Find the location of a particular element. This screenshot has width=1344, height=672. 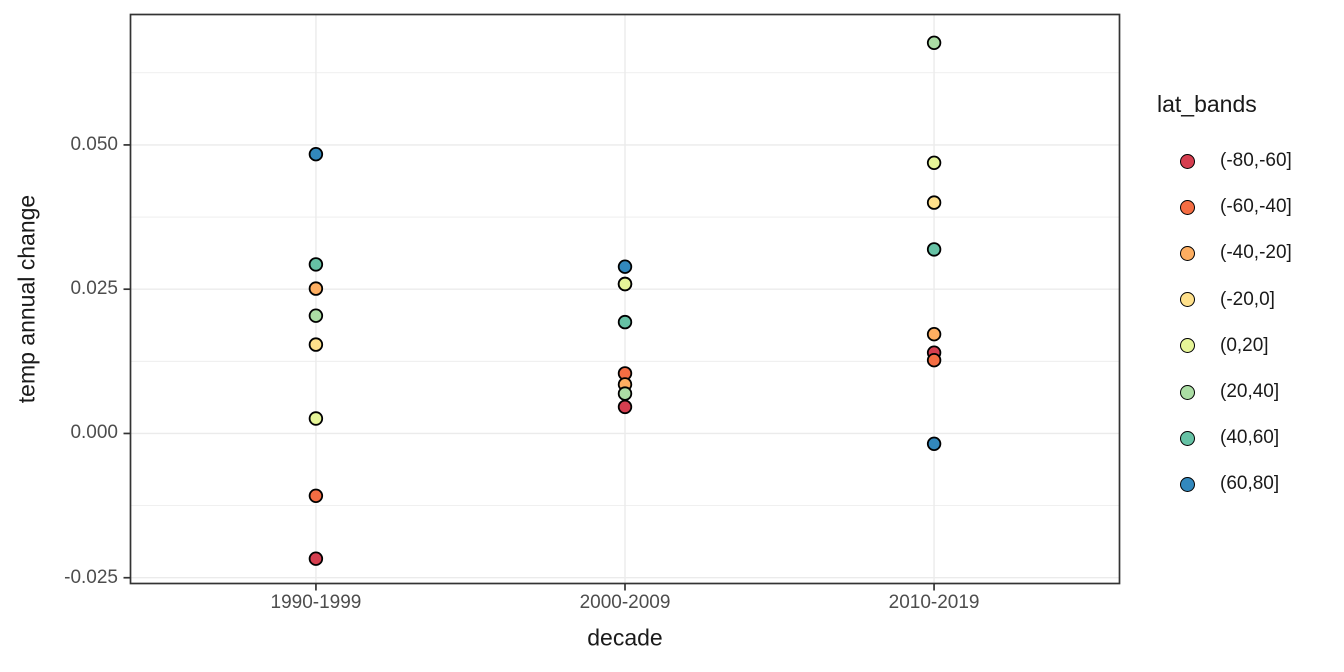

y-tick-label: -0.025 is located at coordinates (91, 577).